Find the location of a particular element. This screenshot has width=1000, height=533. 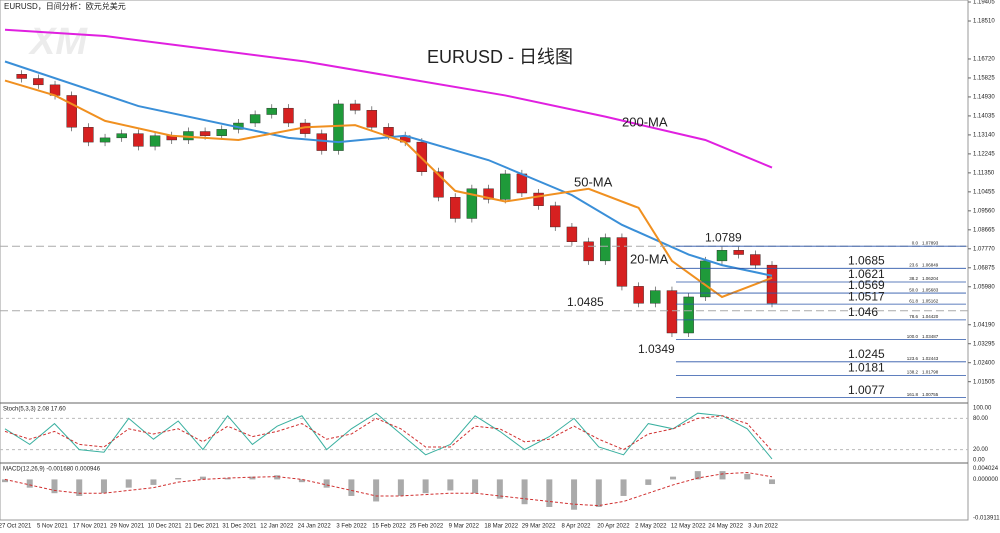

fib-ratio: 0.0 is located at coordinates (915, 242).